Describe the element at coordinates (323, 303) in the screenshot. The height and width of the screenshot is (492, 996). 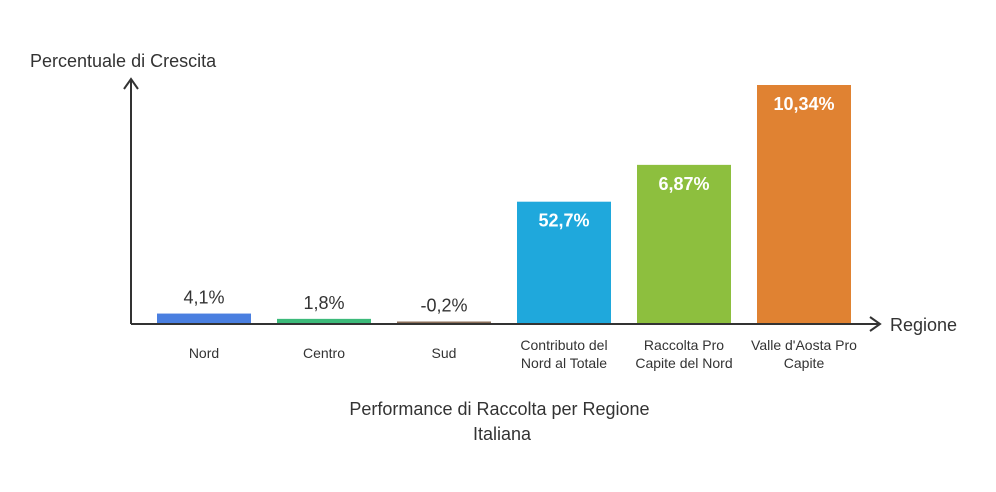
I see `bar-value-label-1: 1,8%` at that location.